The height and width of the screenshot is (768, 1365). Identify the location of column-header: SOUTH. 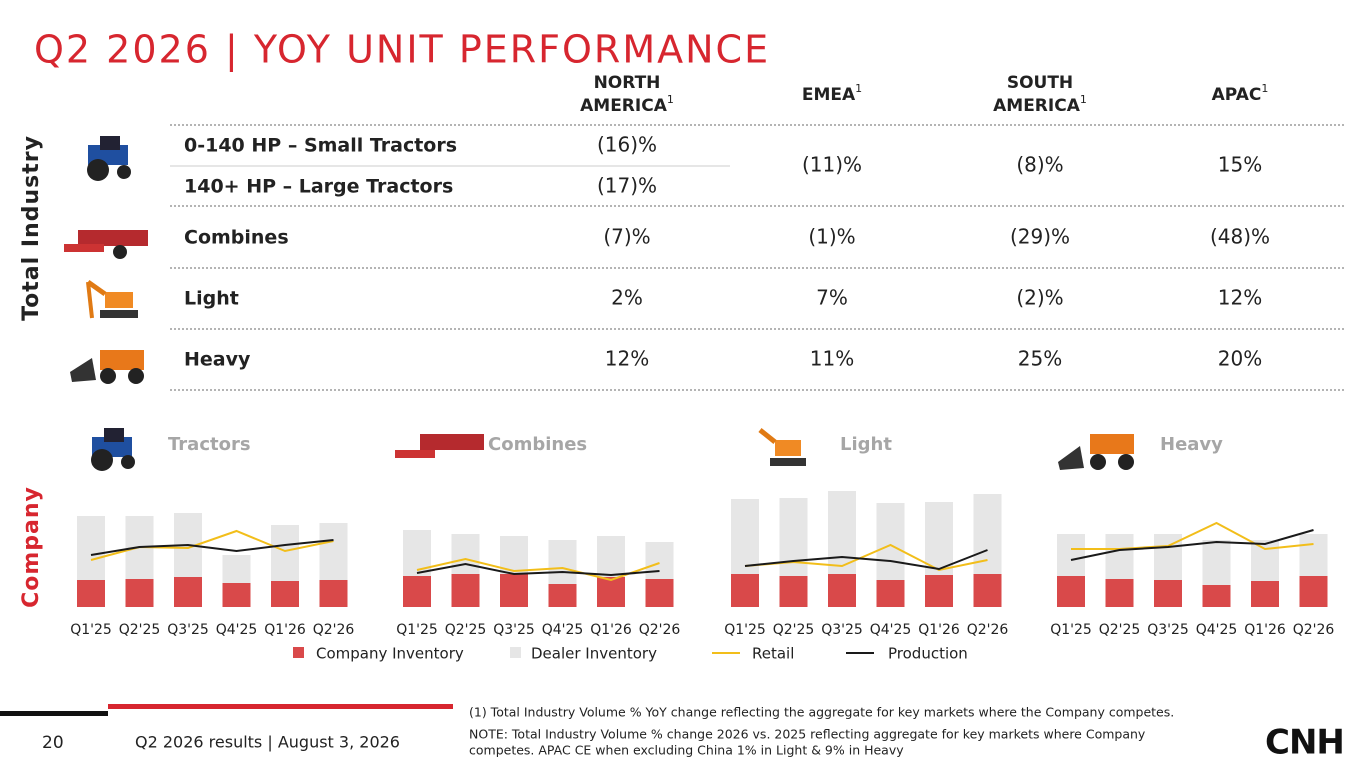
(1040, 83).